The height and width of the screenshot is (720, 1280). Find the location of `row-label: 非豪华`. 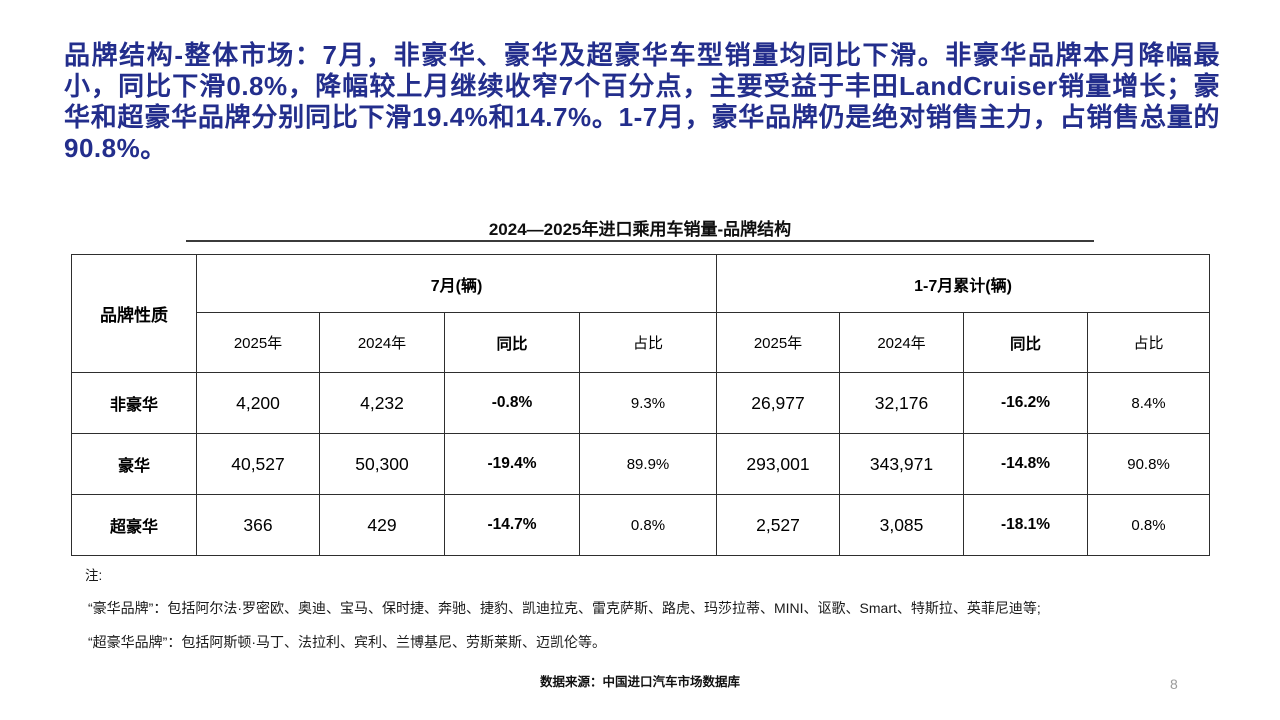

row-label: 非豪华 is located at coordinates (134, 403).